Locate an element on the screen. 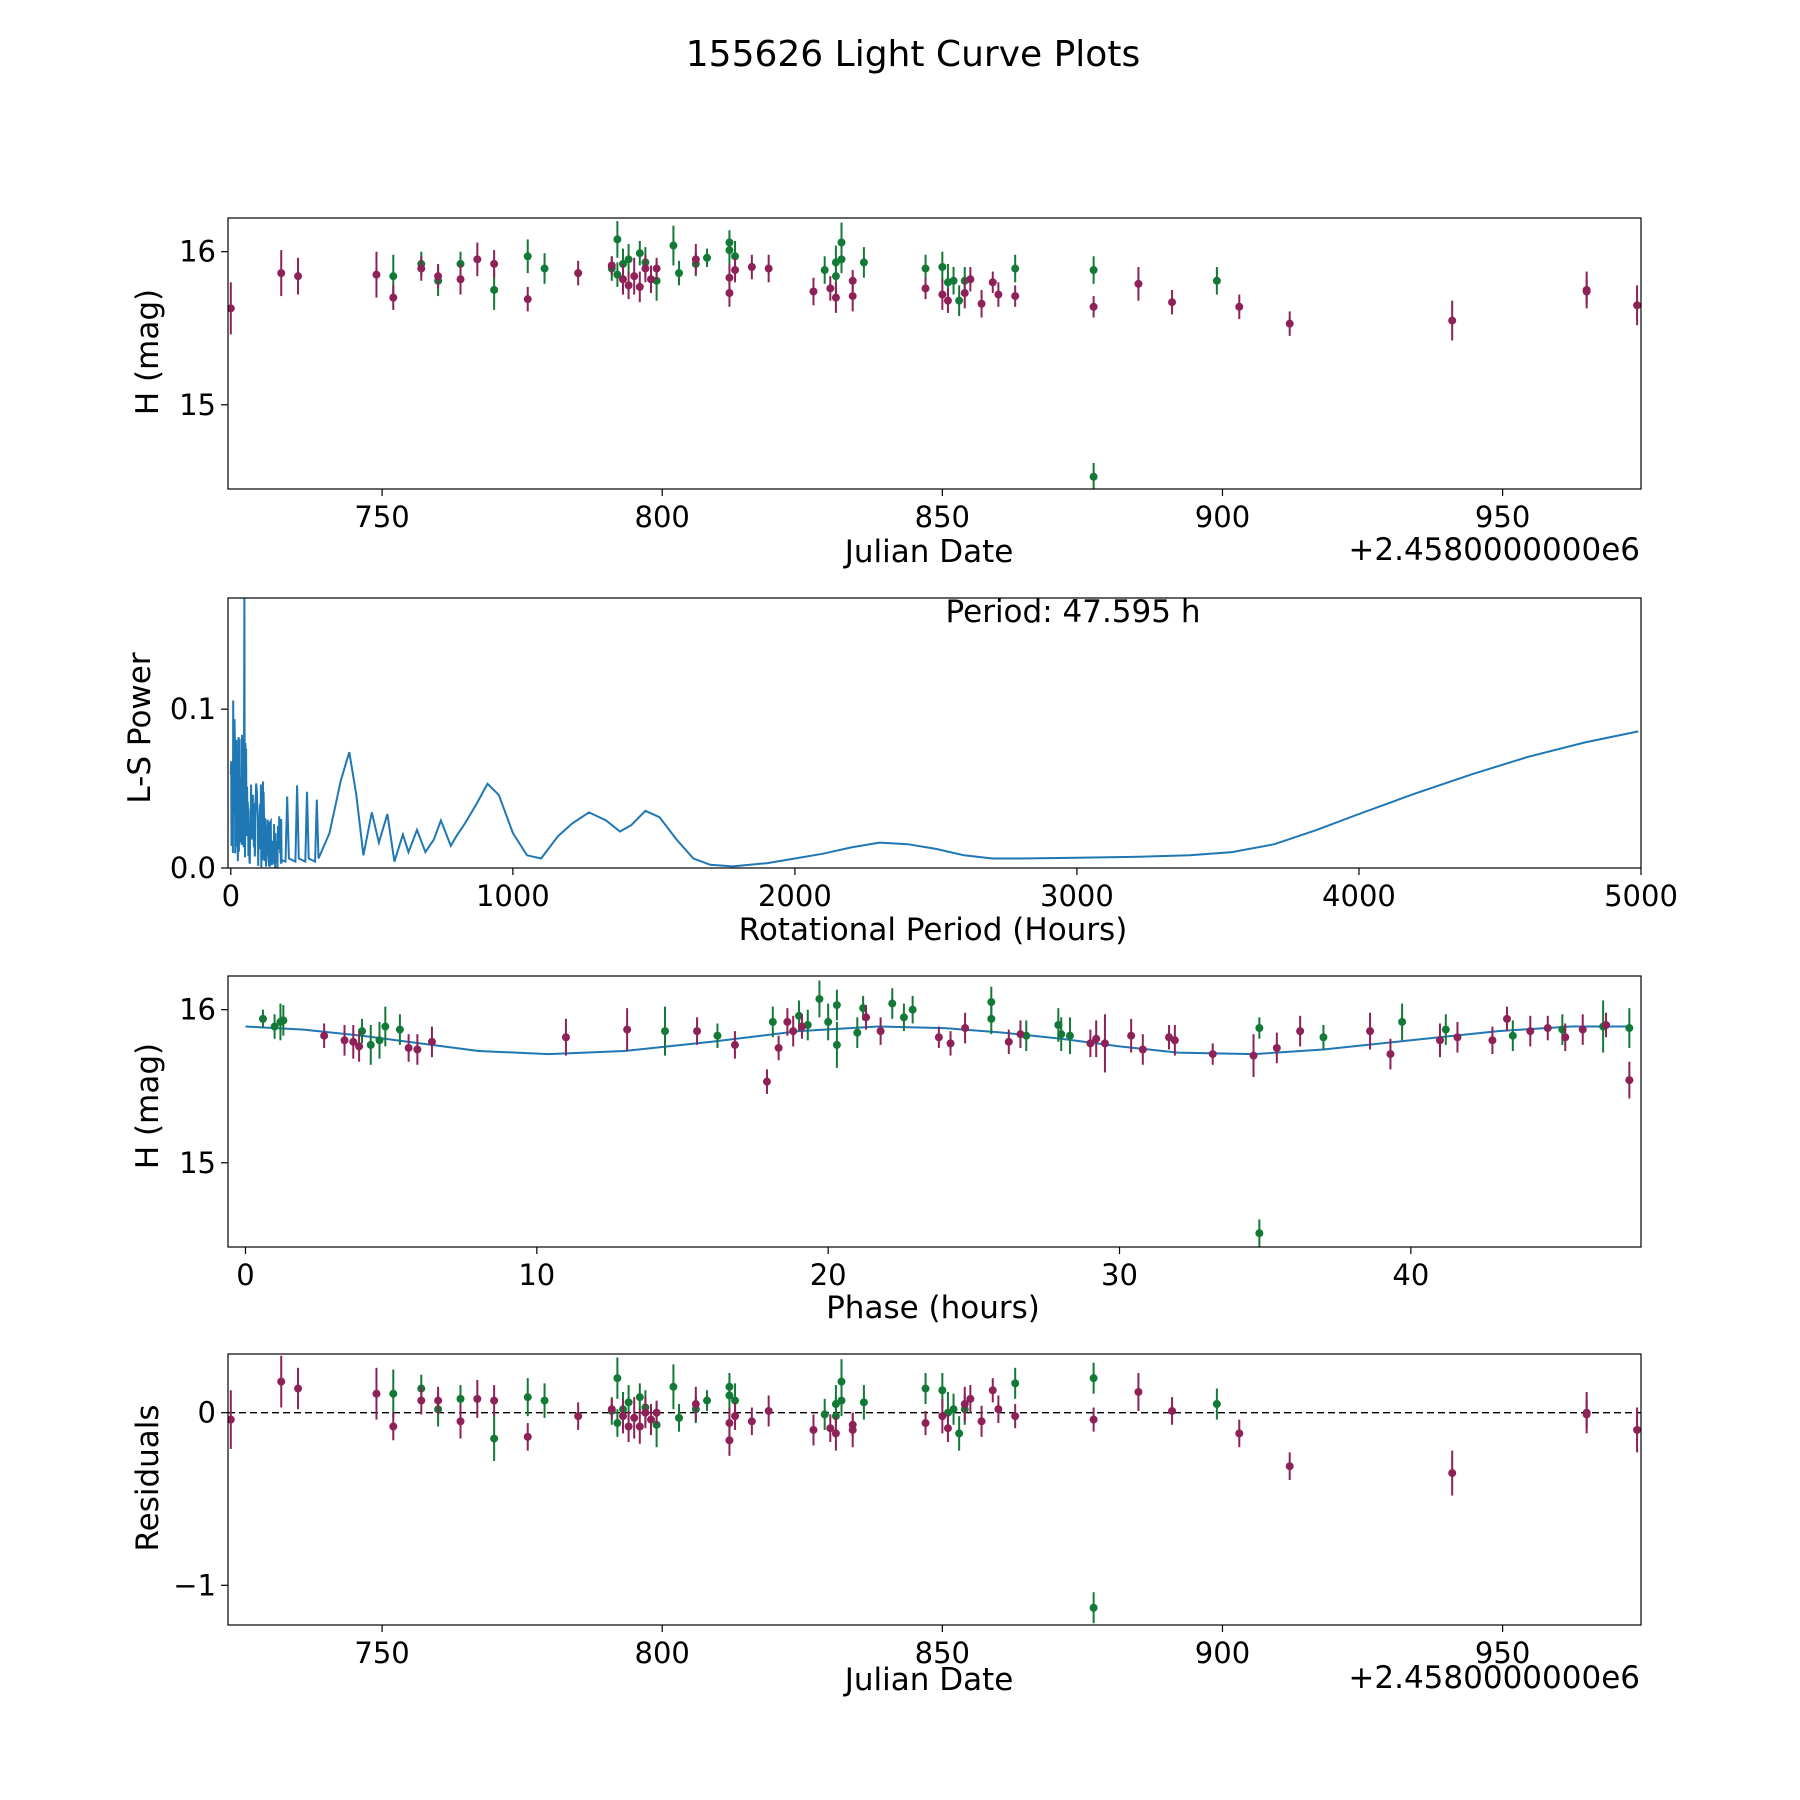 The image size is (1800, 1800). x-tick-label: 20 is located at coordinates (828, 1275).